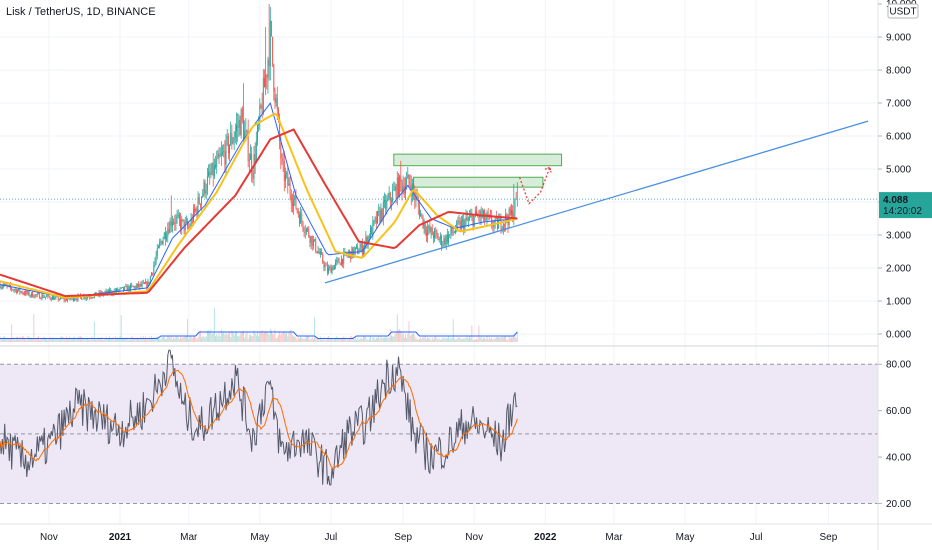  Describe the element at coordinates (259, 417) in the screenshot. I see `rsi-lines` at that location.